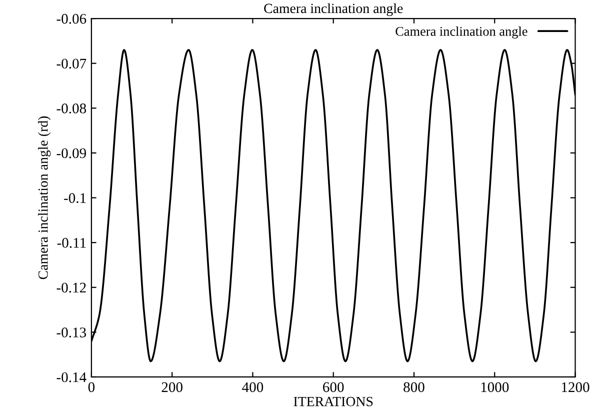 This screenshot has width=590, height=412. Describe the element at coordinates (253, 387) in the screenshot. I see `x-tick-label: 400` at that location.